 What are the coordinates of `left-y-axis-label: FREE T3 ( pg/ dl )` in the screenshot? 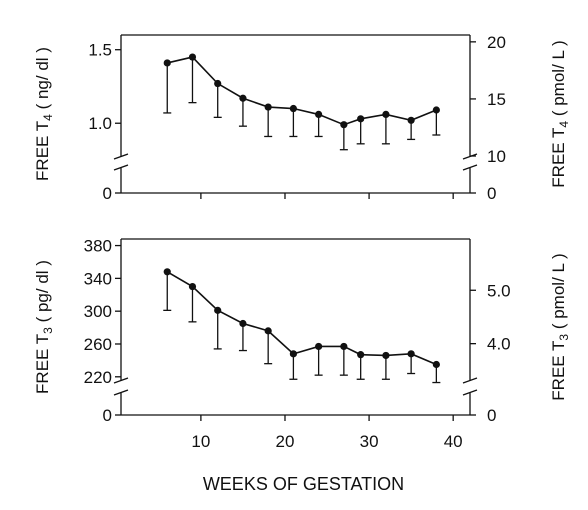 It's located at (44, 327).